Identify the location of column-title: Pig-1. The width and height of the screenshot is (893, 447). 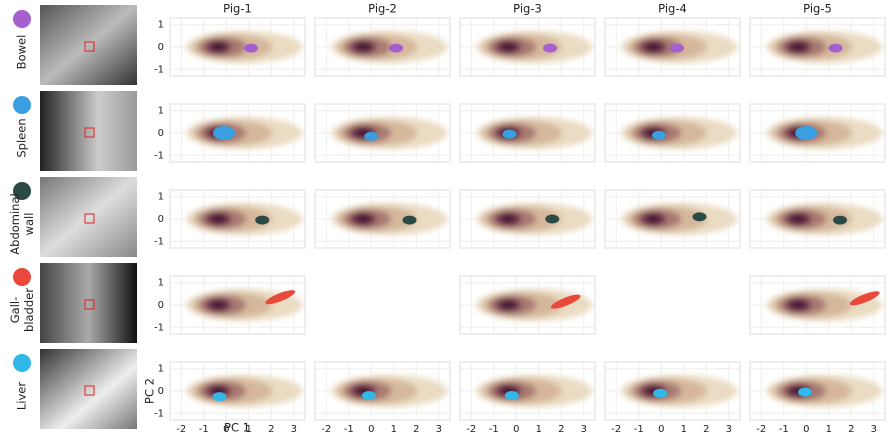
(237, 9).